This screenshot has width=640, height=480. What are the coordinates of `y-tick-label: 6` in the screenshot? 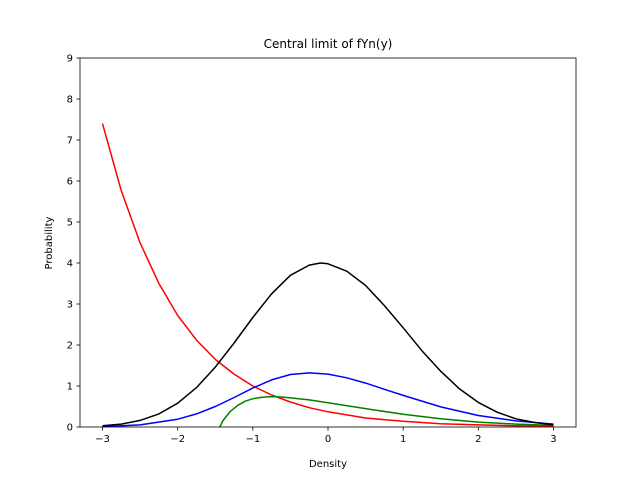 It's located at (70, 182).